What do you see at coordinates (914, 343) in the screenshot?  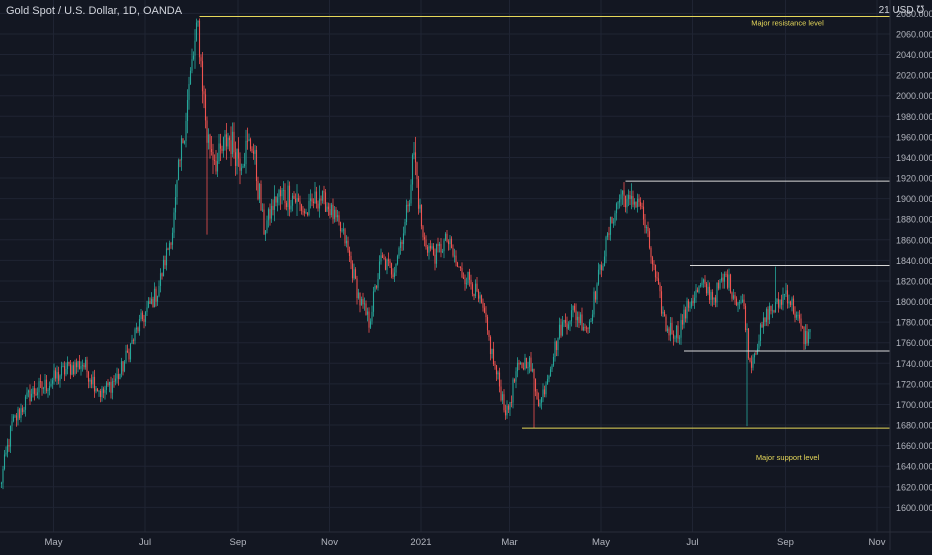 I see `y-tick-label: 1760.000` at bounding box center [914, 343].